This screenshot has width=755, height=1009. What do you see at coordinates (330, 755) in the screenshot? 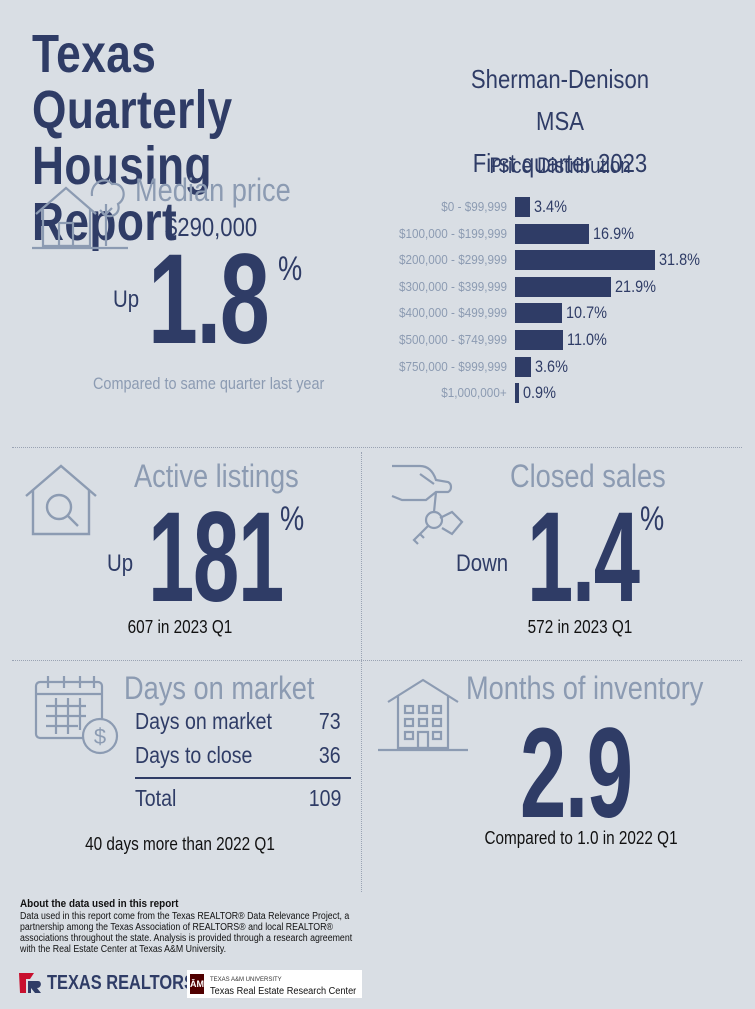
I see `dom-row-value: 36` at bounding box center [330, 755].